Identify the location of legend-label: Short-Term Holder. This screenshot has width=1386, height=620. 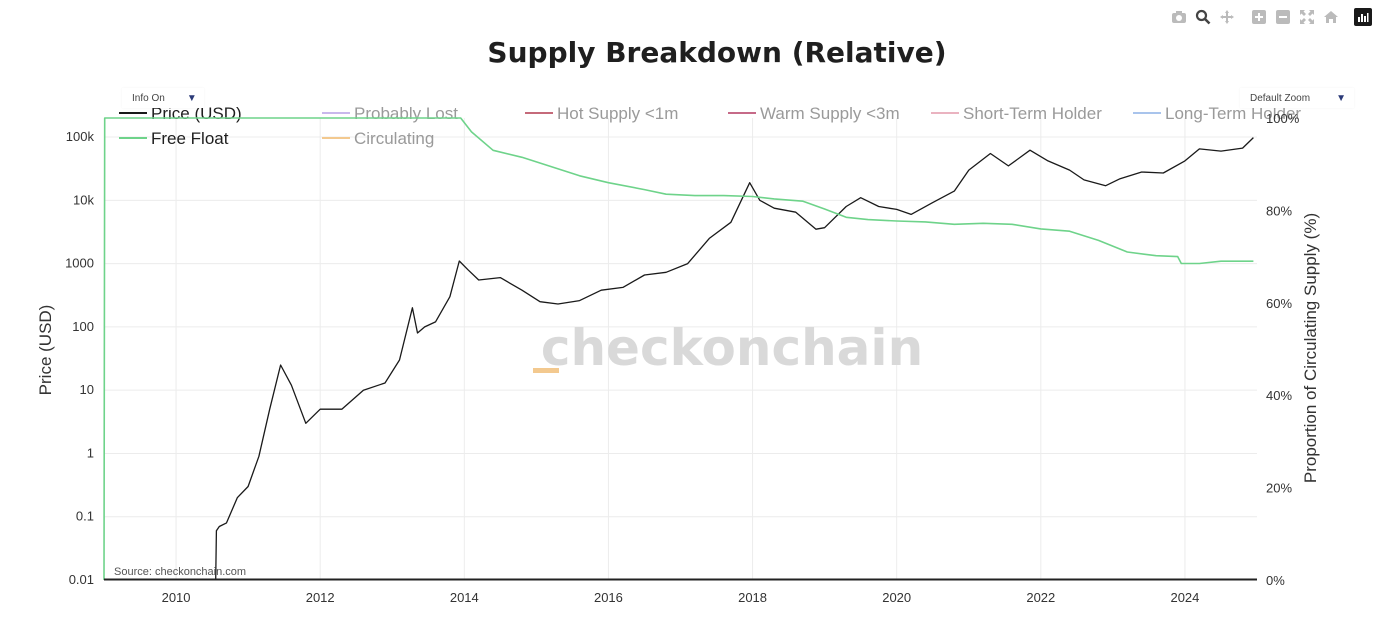
(1032, 113).